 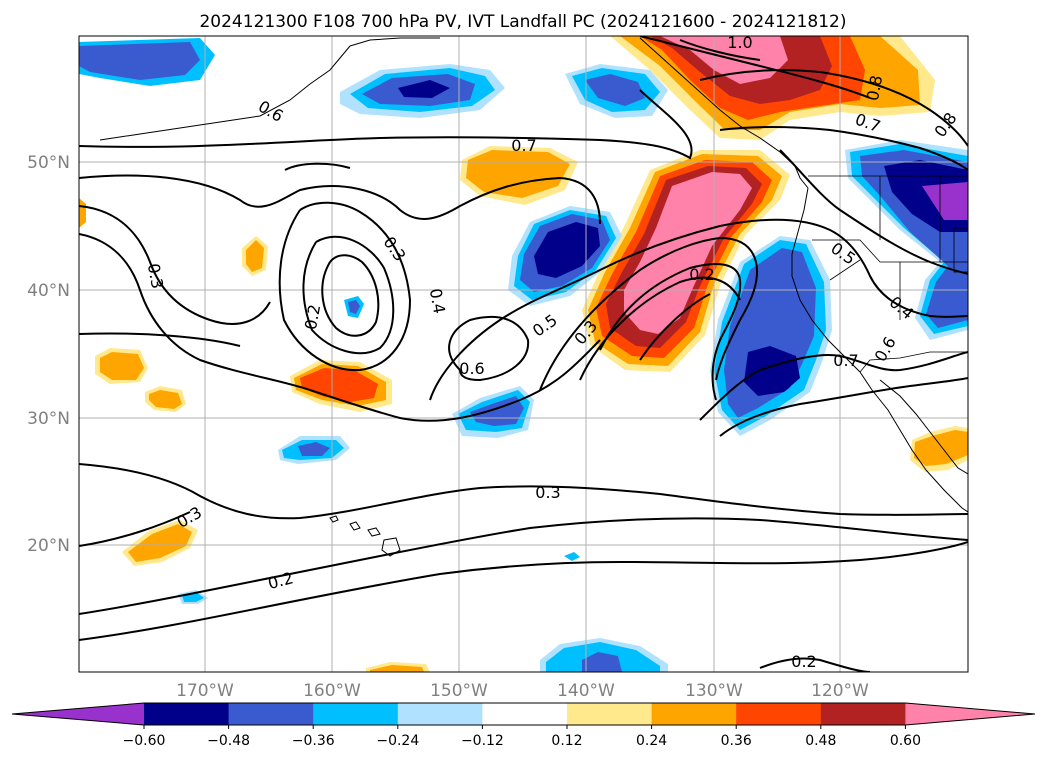 I want to click on lat-label: 50°N, so click(x=48, y=163).